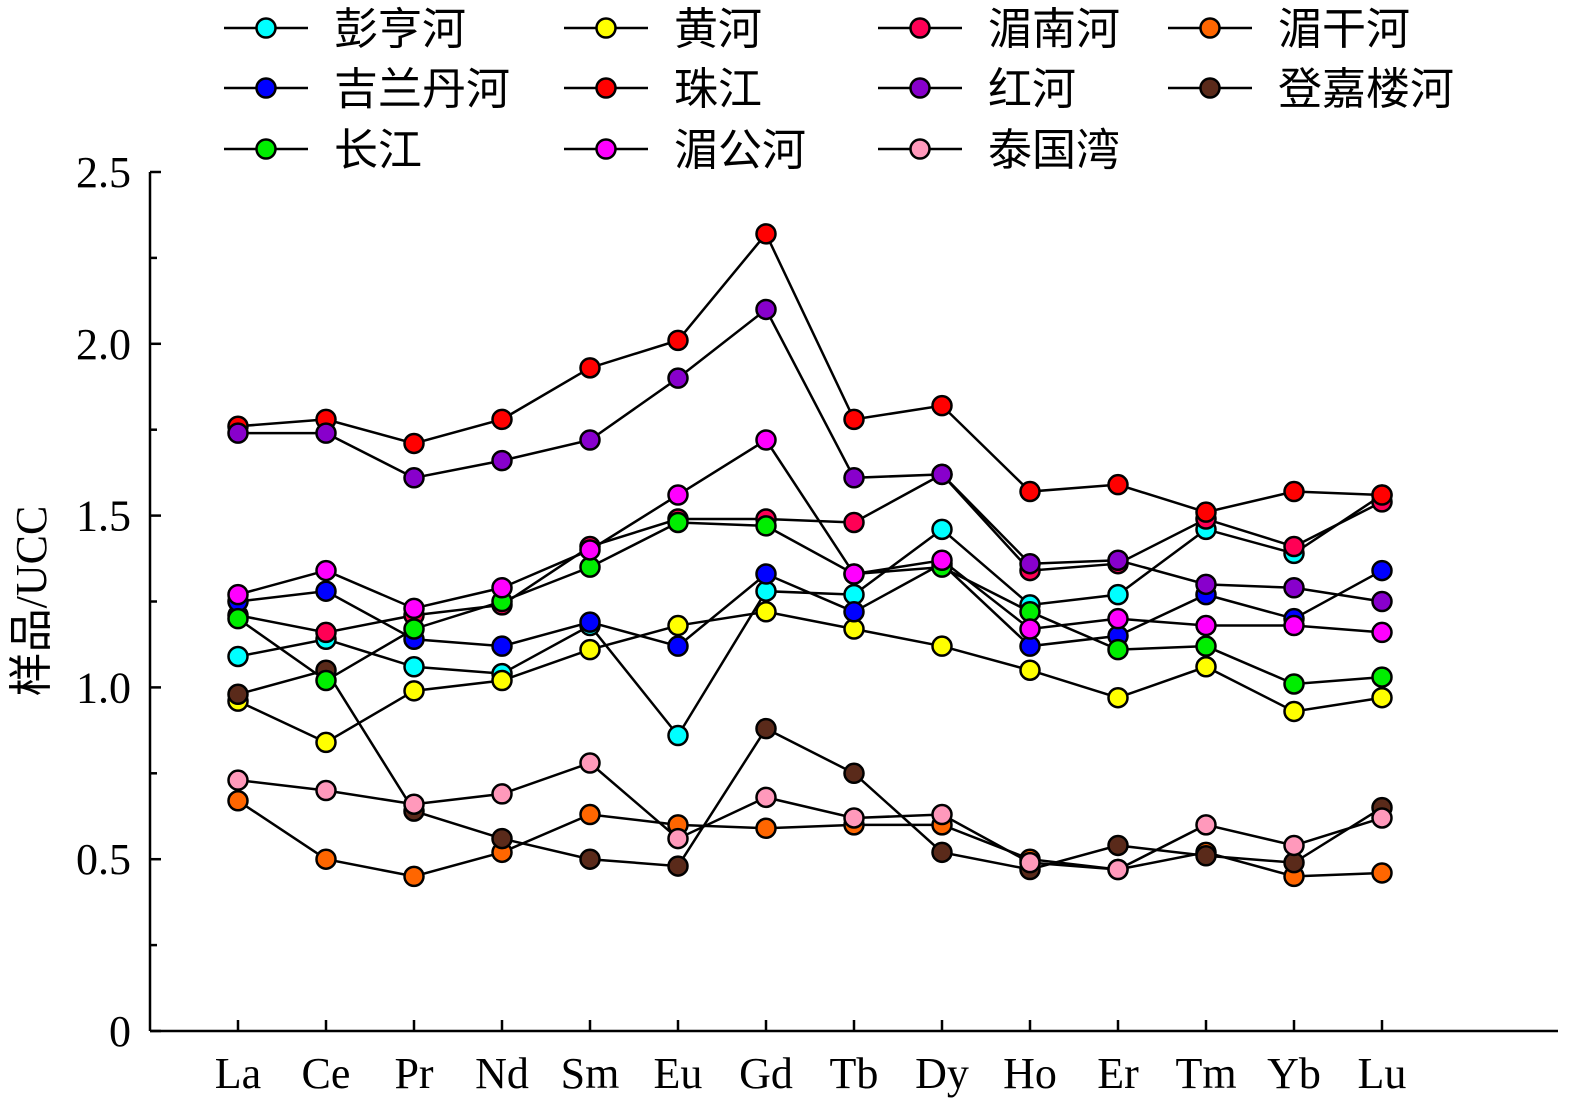 This screenshot has height=1110, width=1575. Describe the element at coordinates (663, 29) in the screenshot. I see `legend-entry: 黄河` at that location.